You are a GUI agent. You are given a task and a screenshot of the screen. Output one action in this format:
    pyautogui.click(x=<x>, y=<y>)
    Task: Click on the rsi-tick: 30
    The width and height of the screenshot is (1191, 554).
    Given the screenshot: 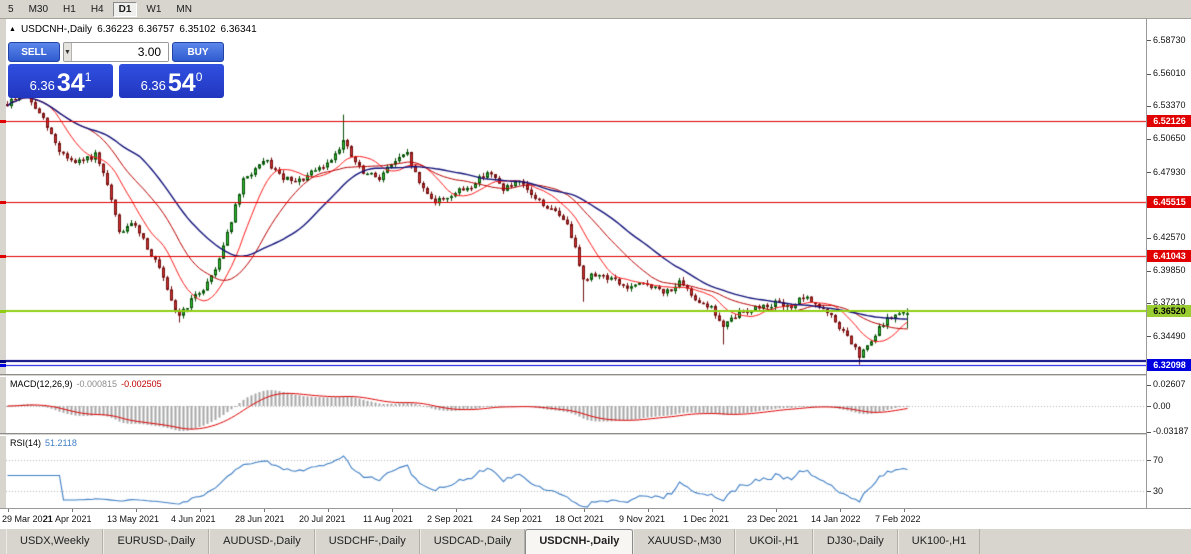 What is the action you would take?
    pyautogui.click(x=1158, y=490)
    